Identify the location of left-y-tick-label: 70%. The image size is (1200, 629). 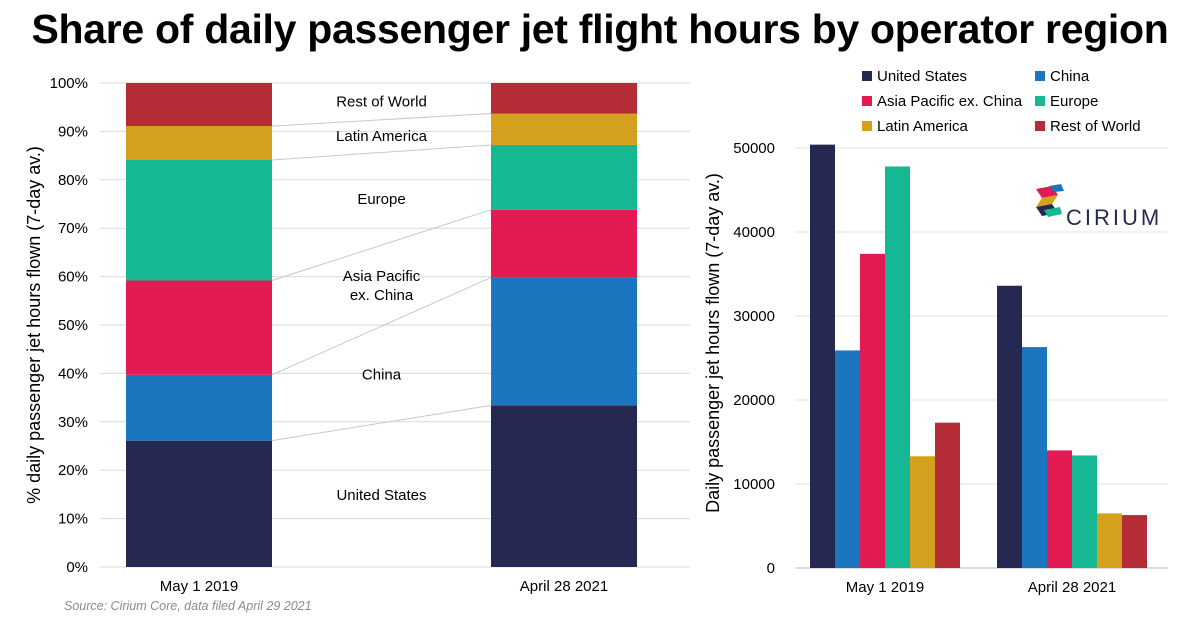
(73, 228).